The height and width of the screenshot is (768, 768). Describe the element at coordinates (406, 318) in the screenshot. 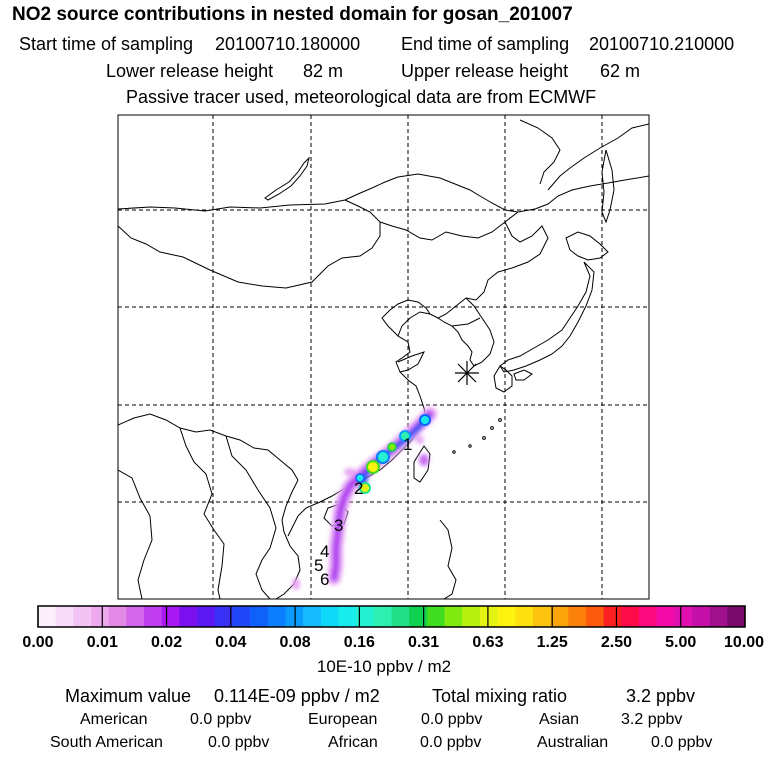

I see `bohai-coast` at that location.